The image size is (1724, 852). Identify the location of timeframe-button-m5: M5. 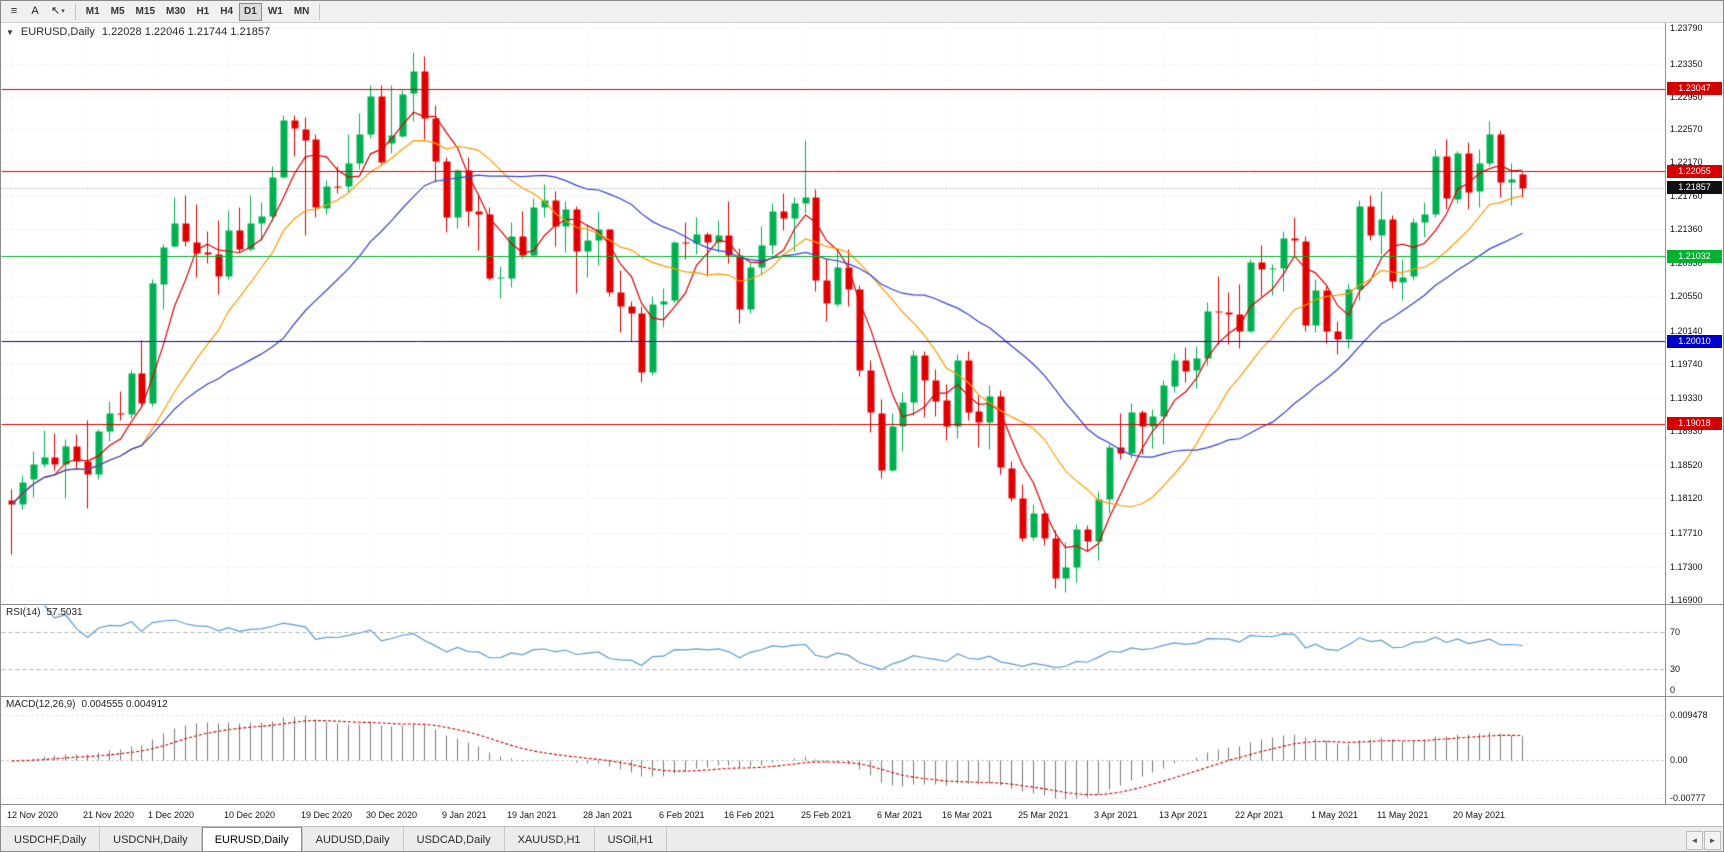
(117, 11).